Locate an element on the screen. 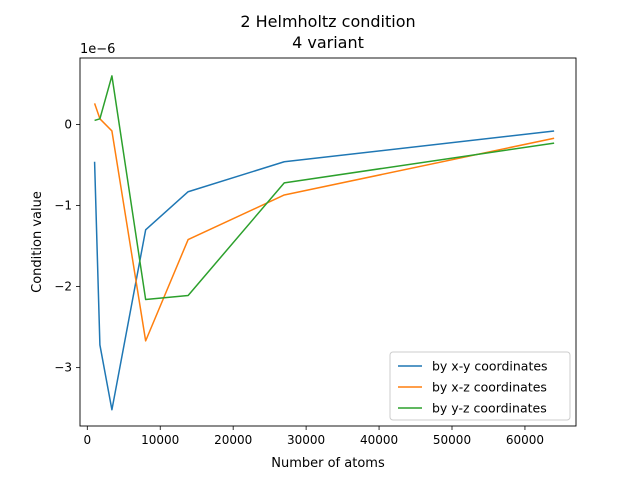  legend-box is located at coordinates (480, 386).